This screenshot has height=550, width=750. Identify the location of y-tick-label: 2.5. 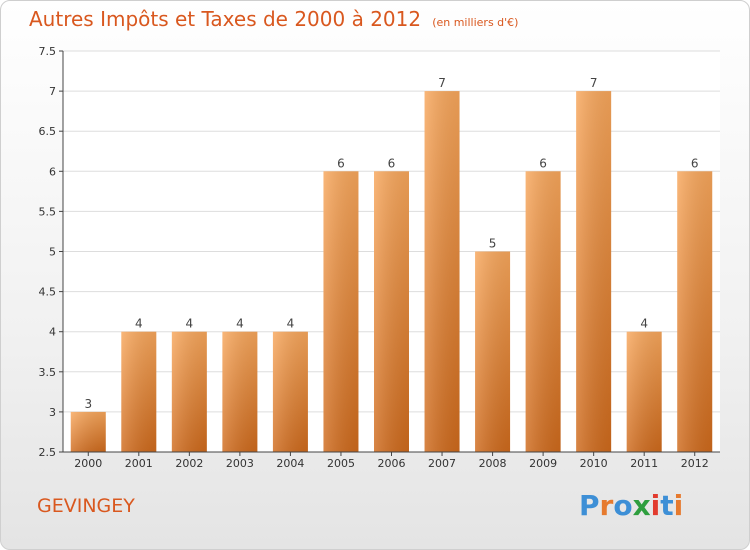
(48, 452).